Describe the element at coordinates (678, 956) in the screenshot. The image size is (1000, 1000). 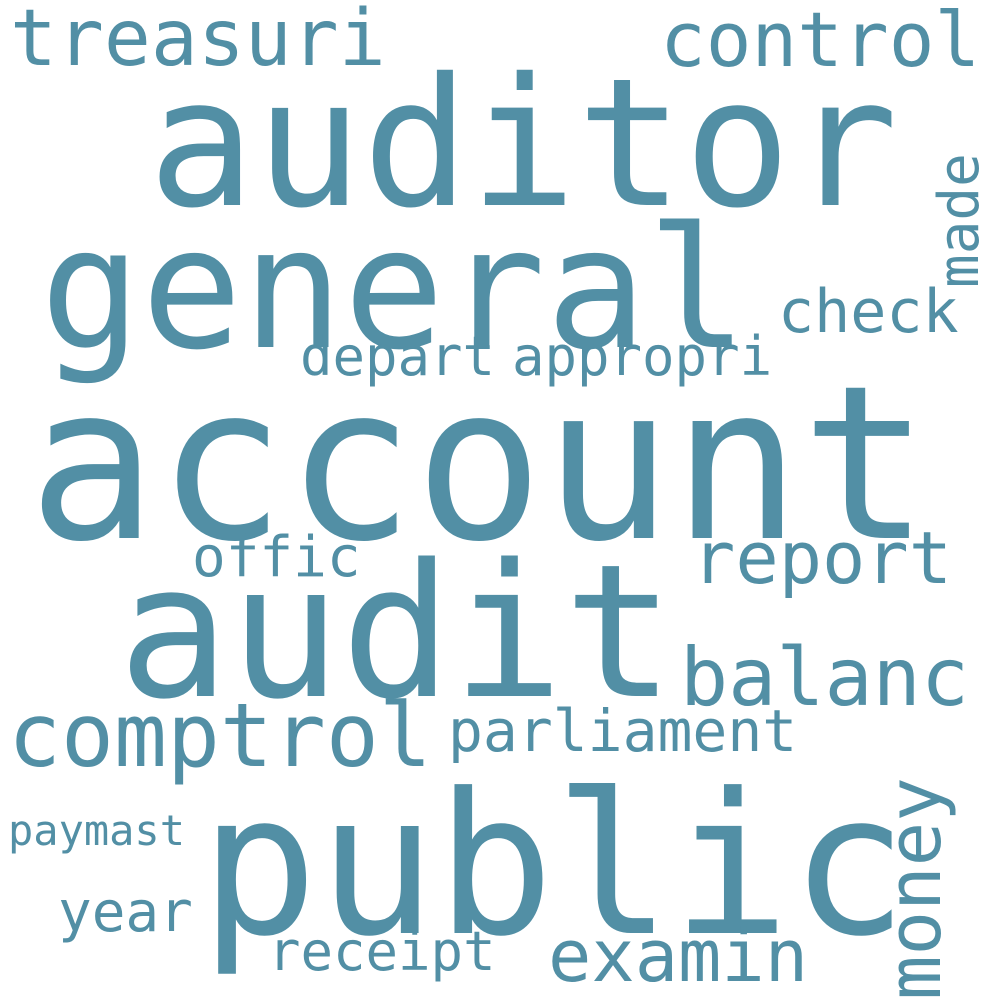
I see `word-examin: examin` at that location.